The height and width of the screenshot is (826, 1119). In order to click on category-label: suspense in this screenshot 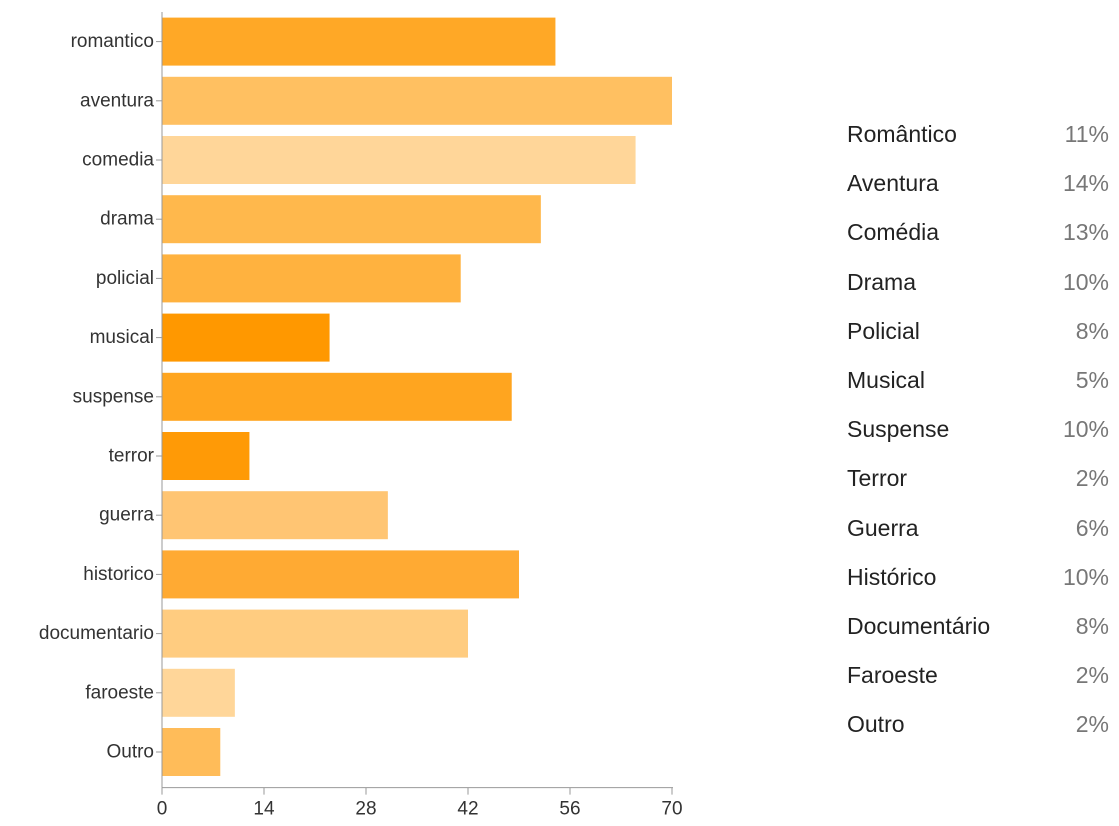, I will do `click(113, 396)`.